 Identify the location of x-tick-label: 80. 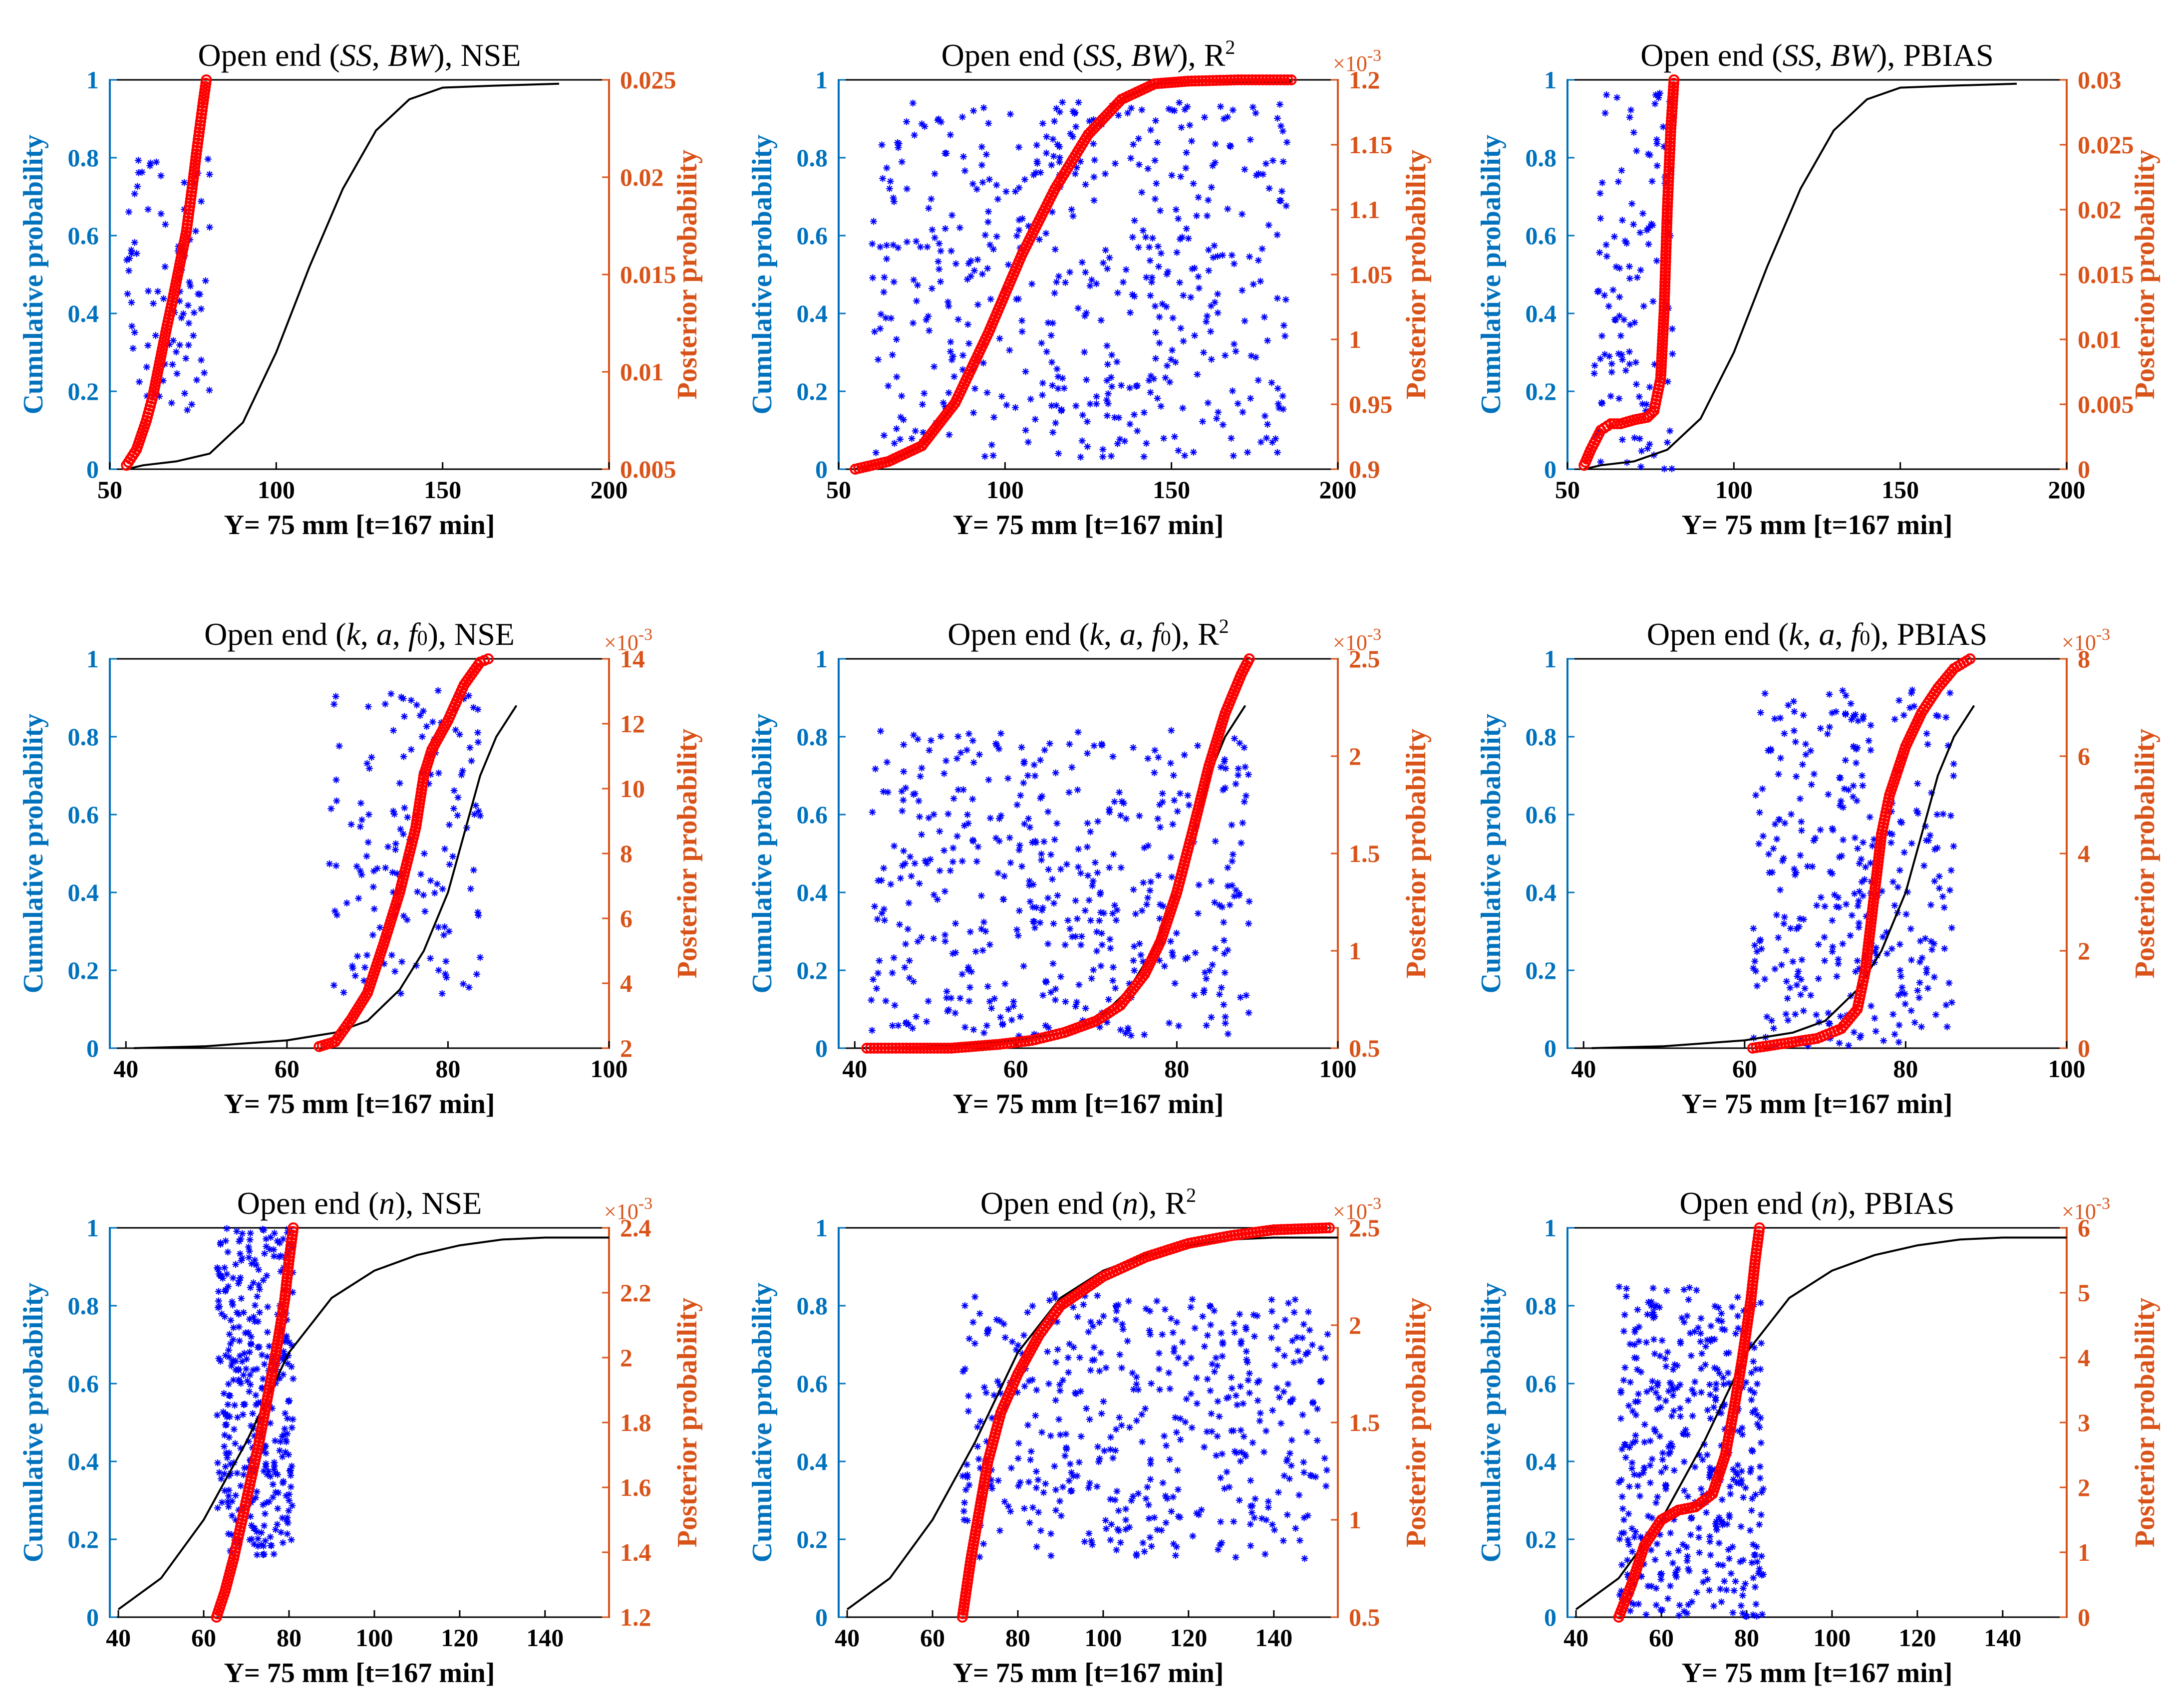
(1905, 1069).